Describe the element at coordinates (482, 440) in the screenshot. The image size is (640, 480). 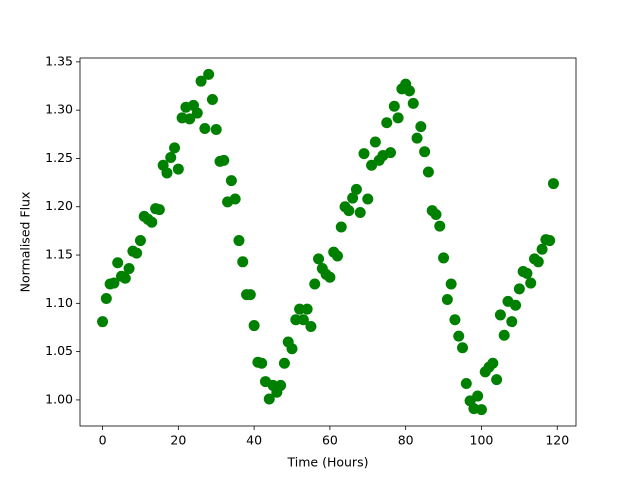
I see `x-tick-label: 100` at that location.